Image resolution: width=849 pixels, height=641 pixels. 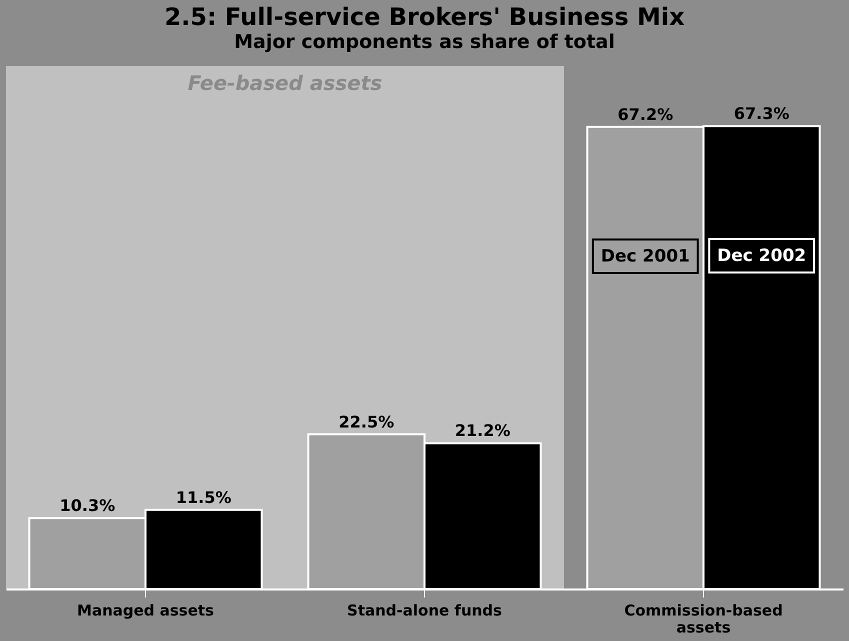 I want to click on series-label: Dec 2001, so click(x=645, y=256).